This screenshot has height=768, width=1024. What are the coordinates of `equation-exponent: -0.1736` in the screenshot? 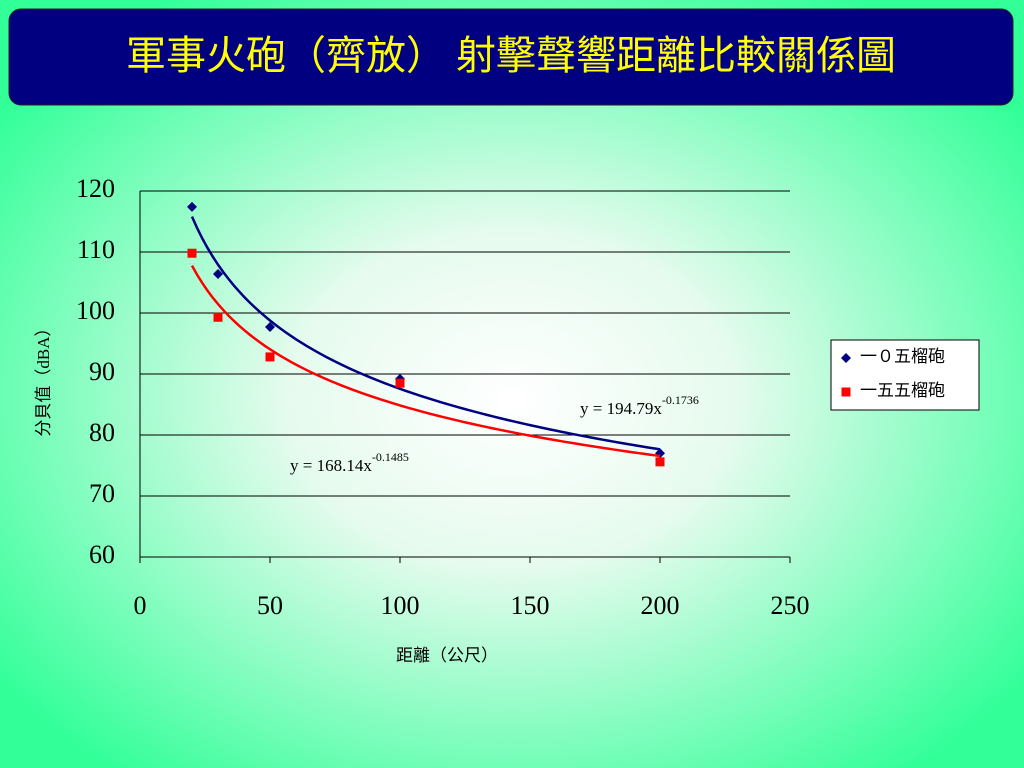 It's located at (680, 400).